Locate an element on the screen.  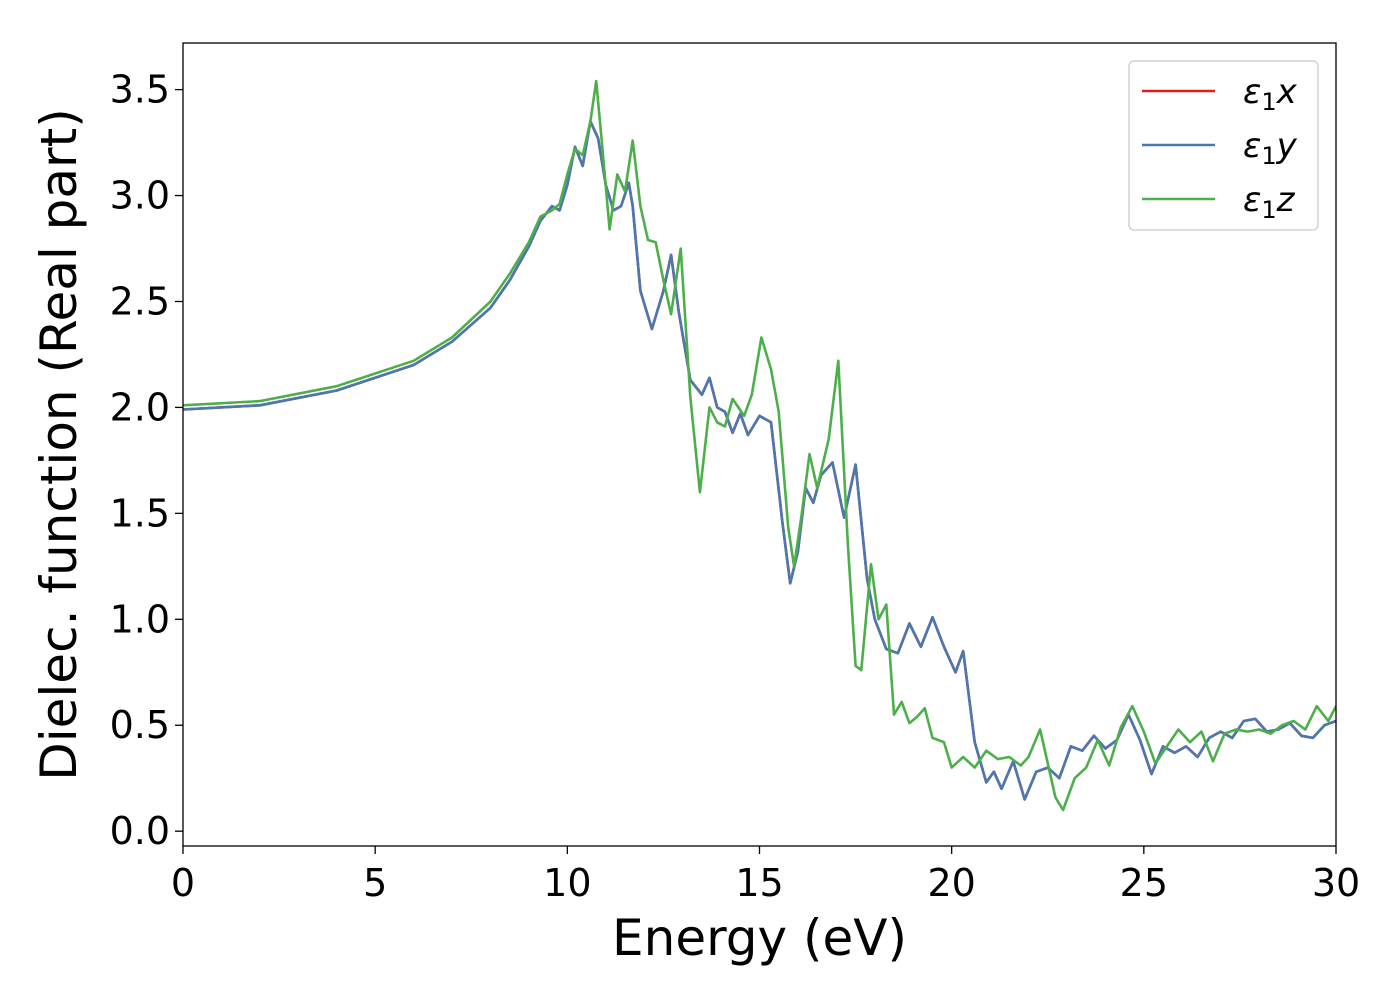
x-tick-label: 20 is located at coordinates (951, 883).